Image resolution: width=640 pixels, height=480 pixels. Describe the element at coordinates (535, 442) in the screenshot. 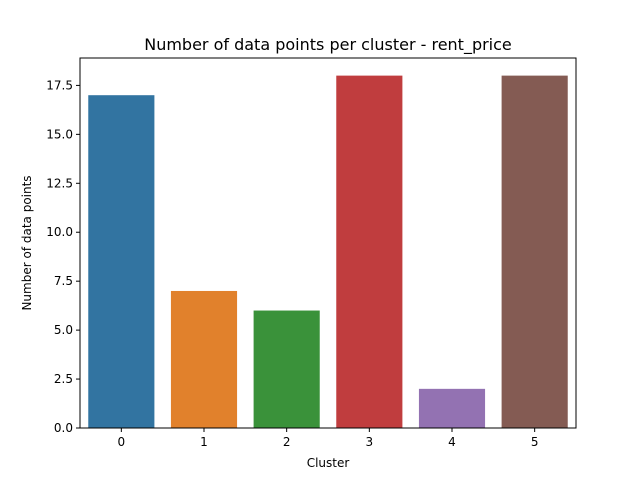

I see `x-tick-label: 5` at that location.